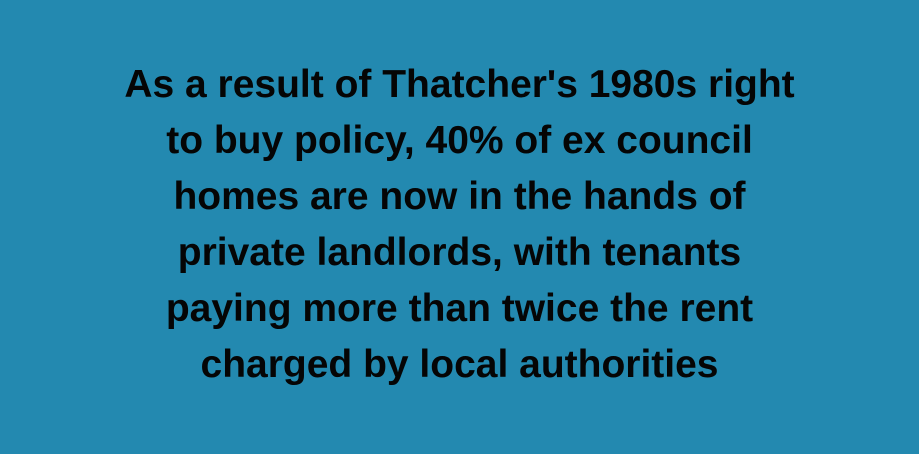 The image size is (919, 454). Describe the element at coordinates (459, 308) in the screenshot. I see `quote-line: paying more than twice the rent` at that location.